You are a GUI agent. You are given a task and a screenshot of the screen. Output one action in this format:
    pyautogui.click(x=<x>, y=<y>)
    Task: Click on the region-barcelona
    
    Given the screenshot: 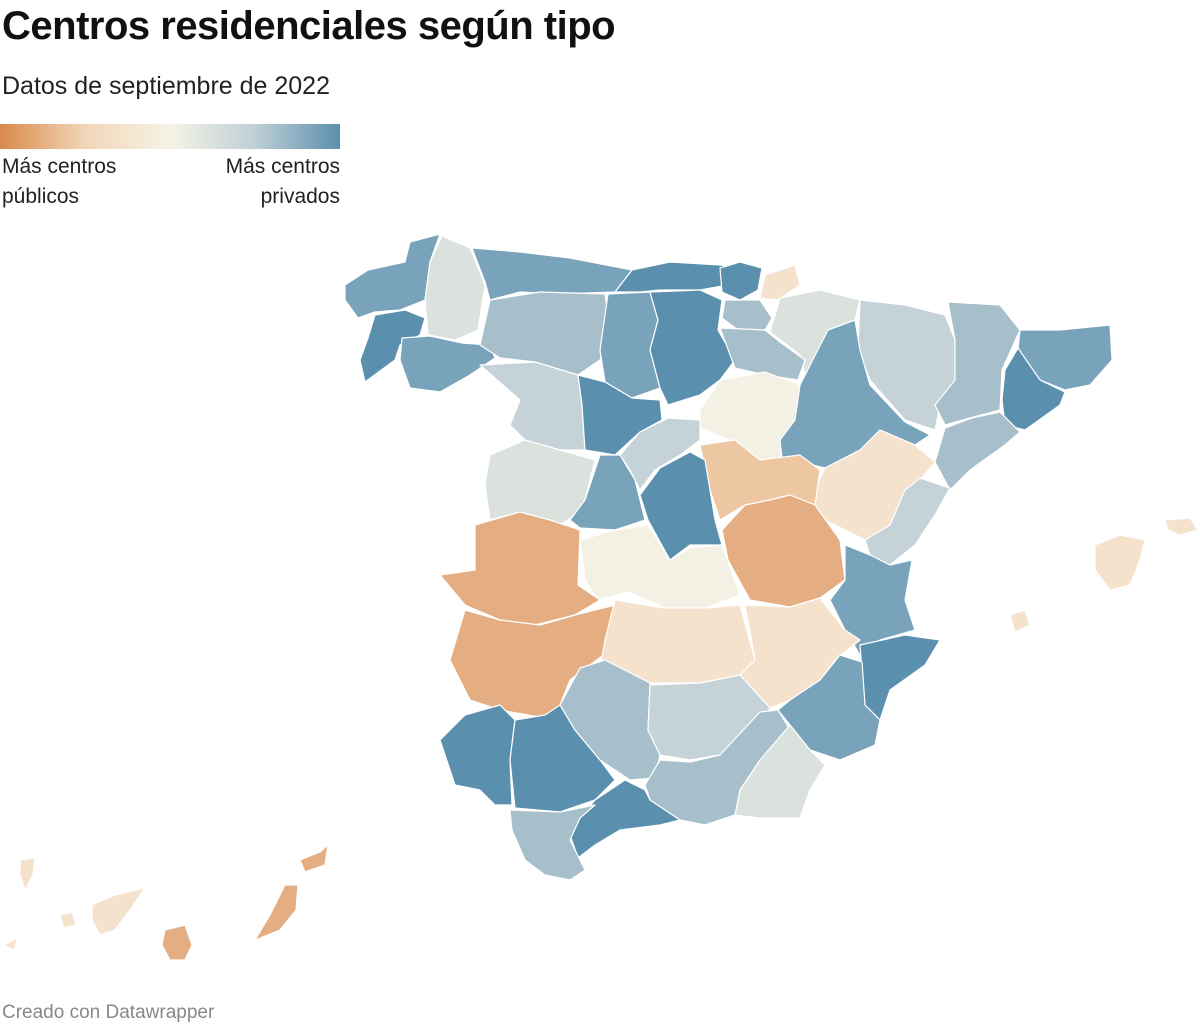 What is the action you would take?
    pyautogui.click(x=1033, y=389)
    